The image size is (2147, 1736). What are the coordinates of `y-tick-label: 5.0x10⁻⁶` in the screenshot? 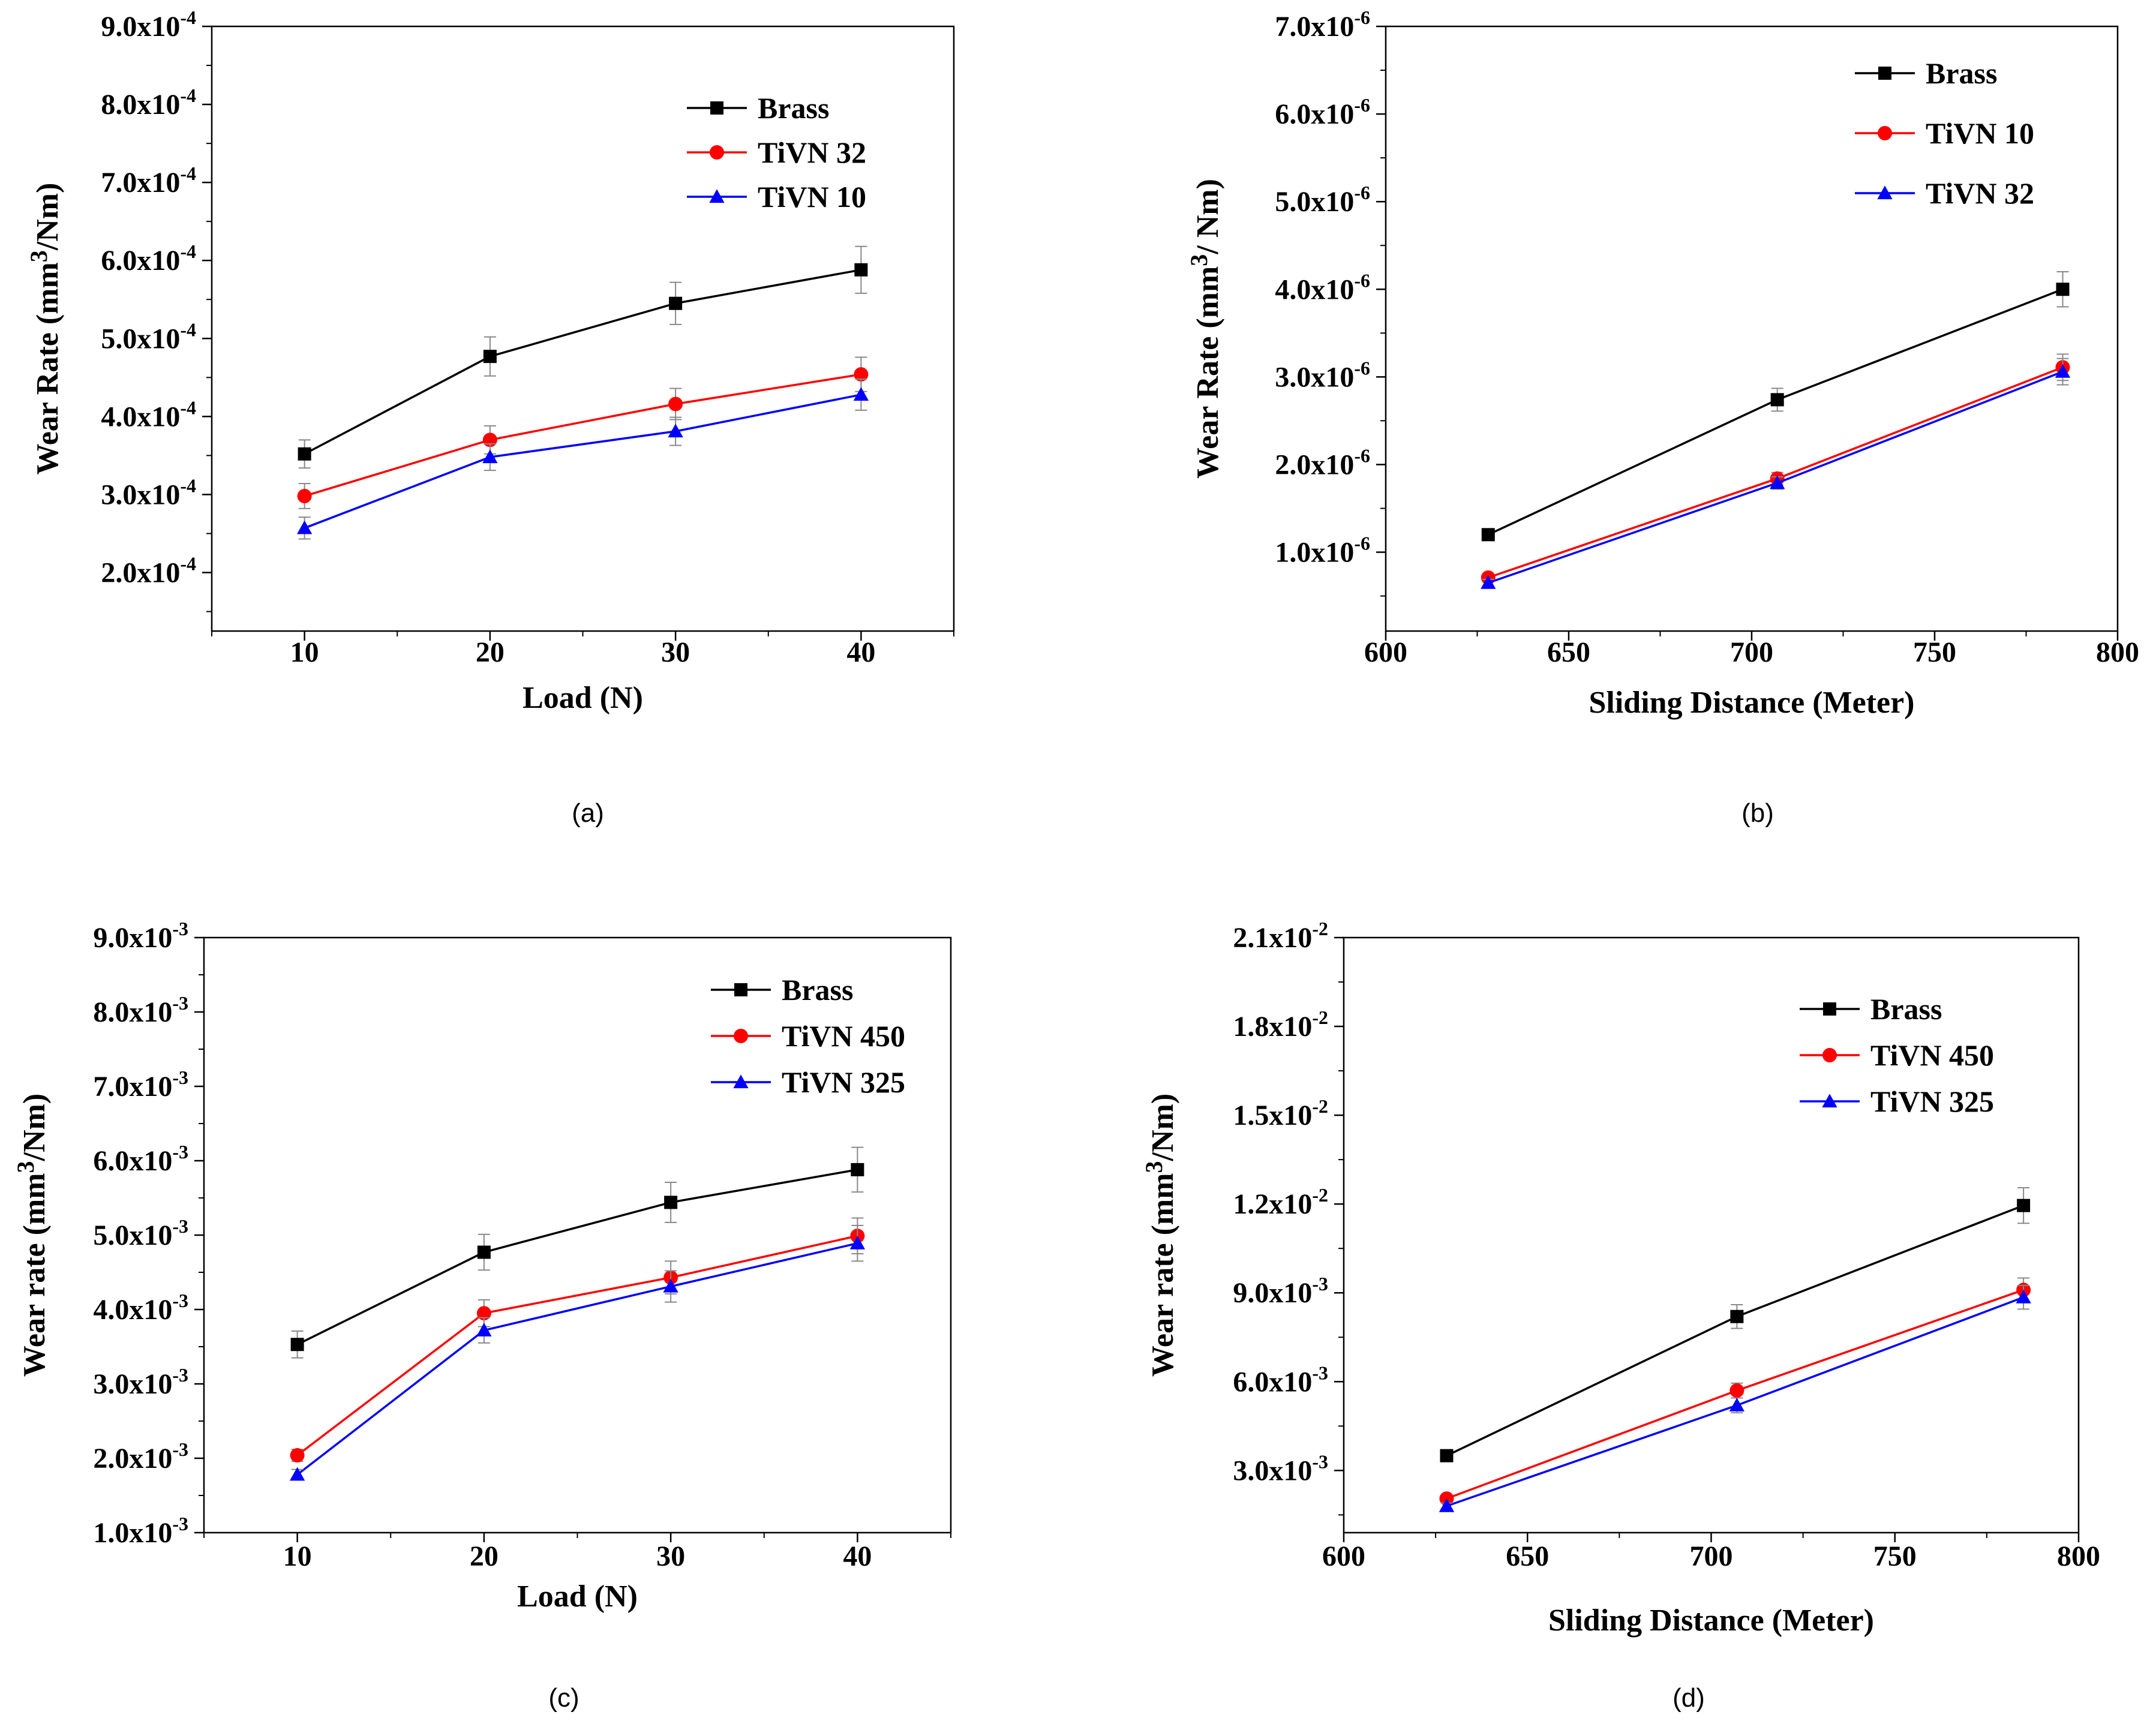 It's located at (1322, 200).